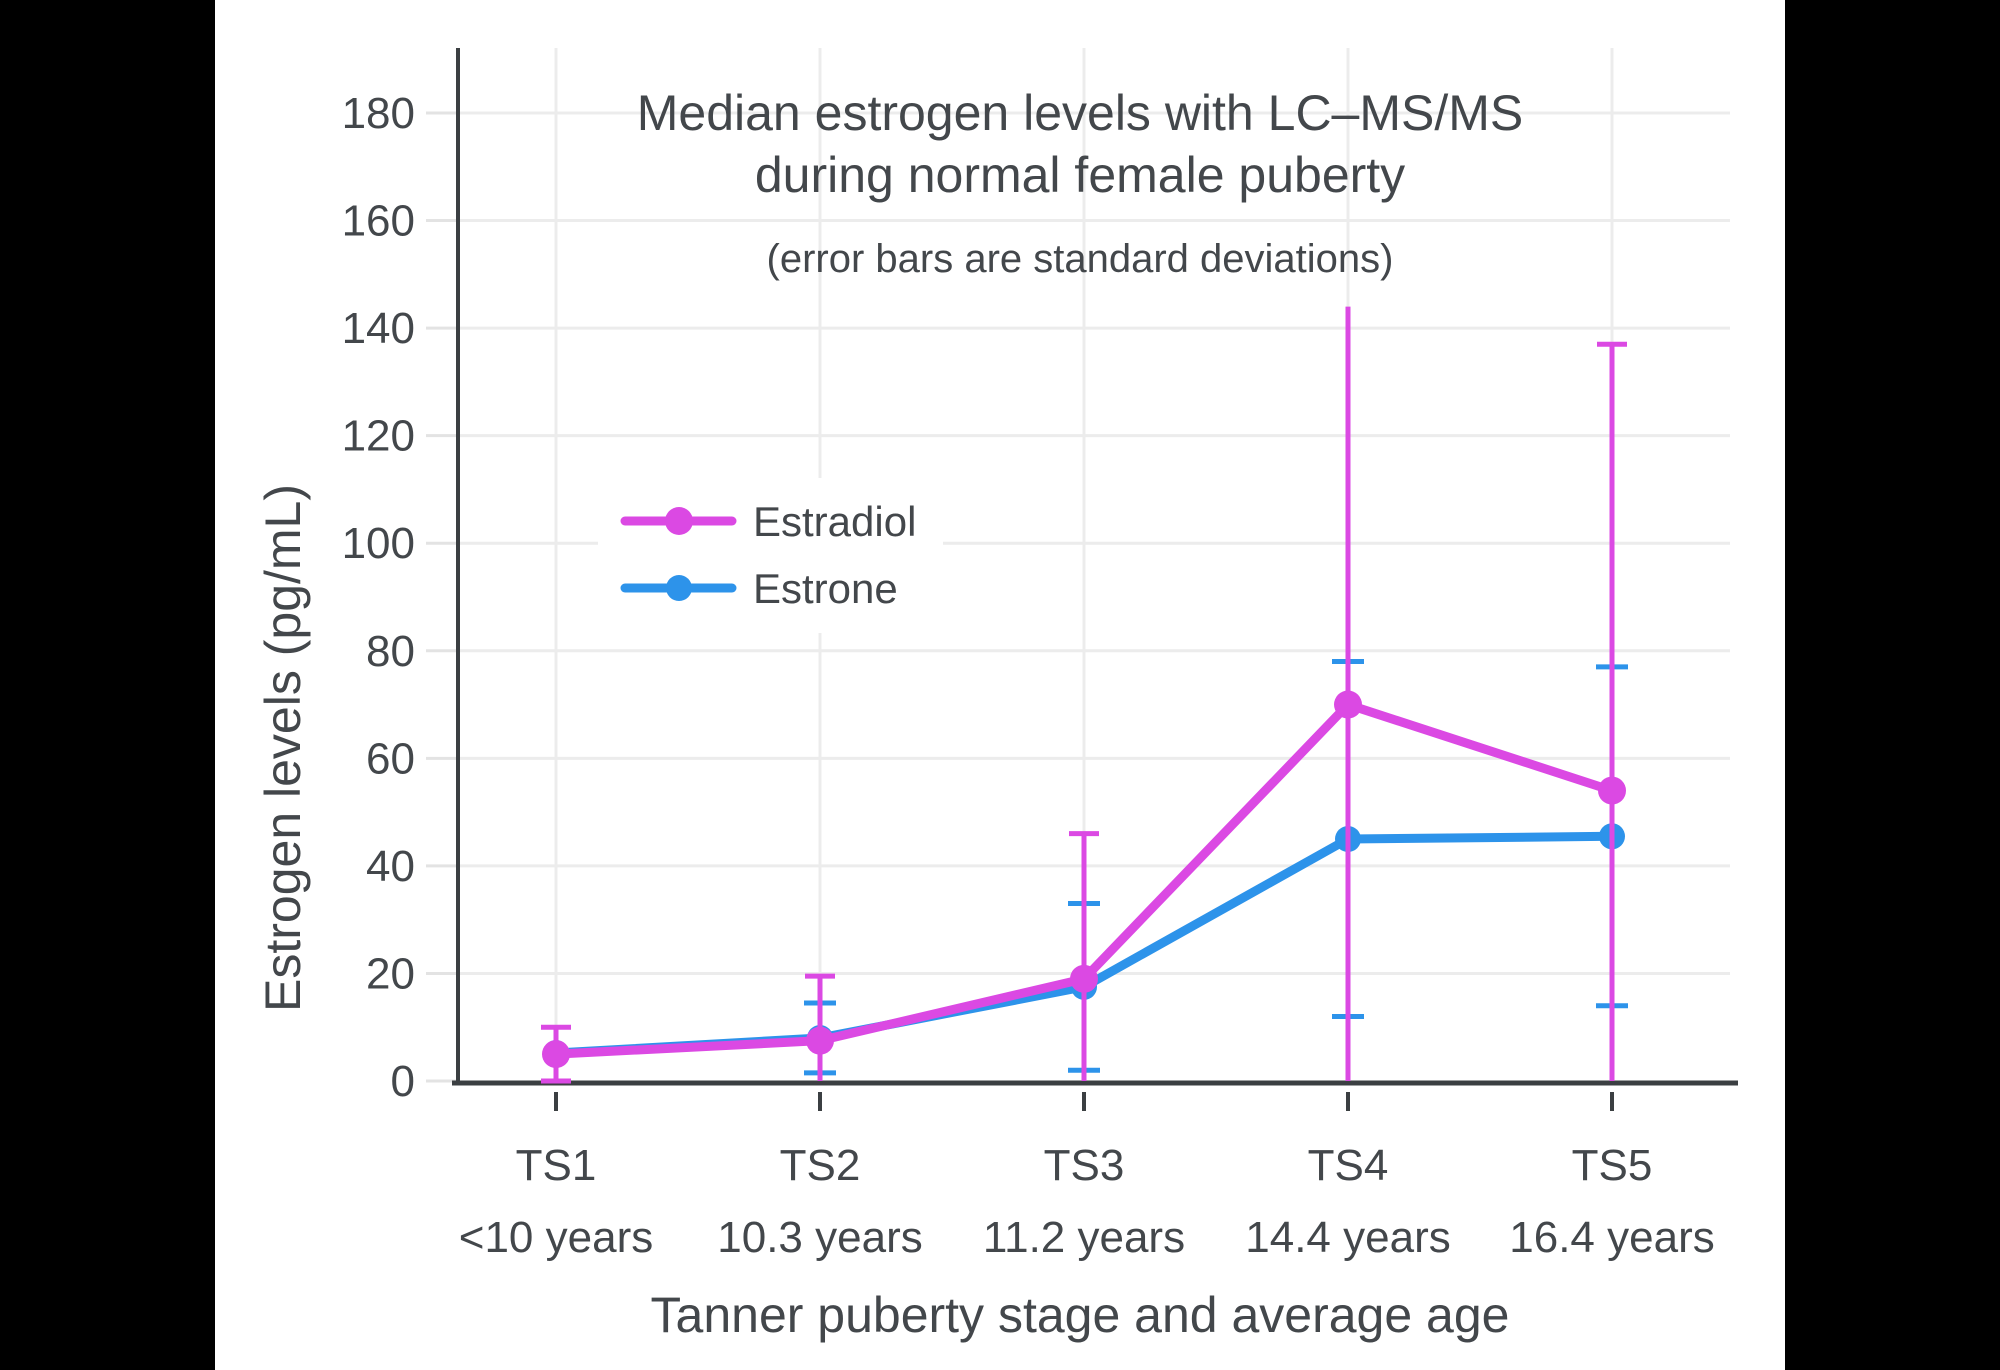  I want to click on svg-text: 16.4 years, so click(1611, 1237).